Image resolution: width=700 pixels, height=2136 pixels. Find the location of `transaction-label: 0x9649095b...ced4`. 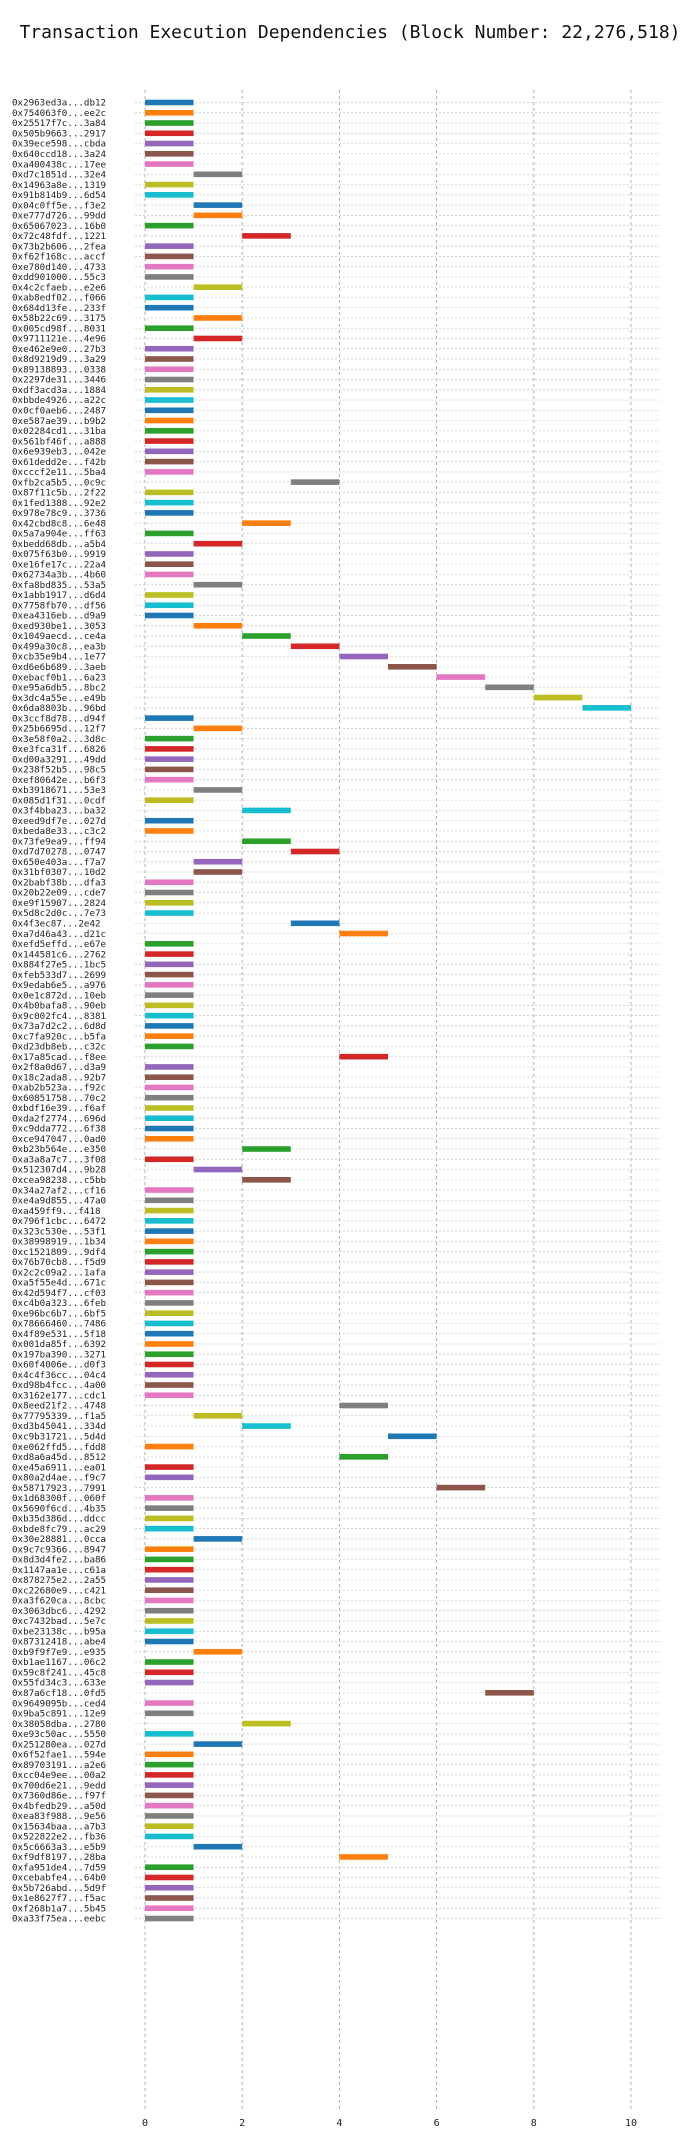

transaction-label: 0x9649095b...ced4 is located at coordinates (59, 1703).